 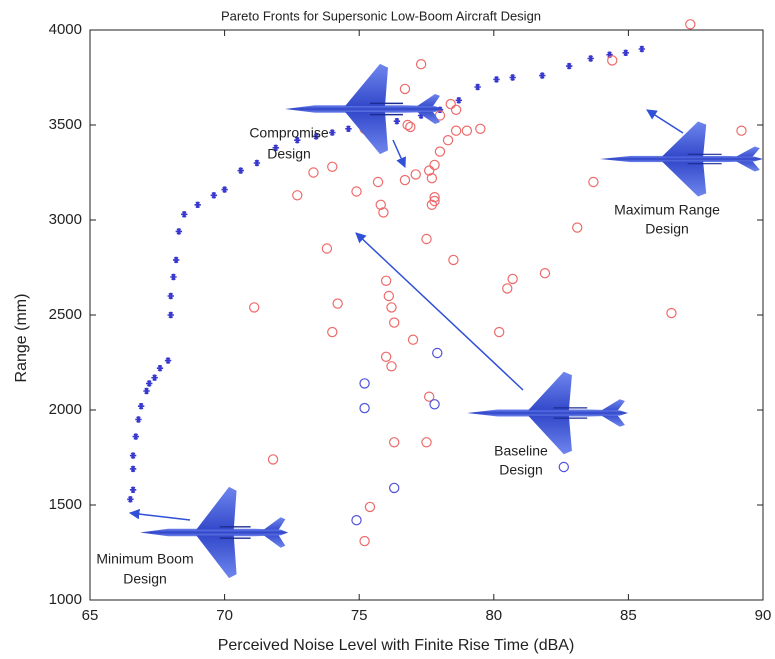 I want to click on y-tick-label: 3000, so click(x=65, y=219).